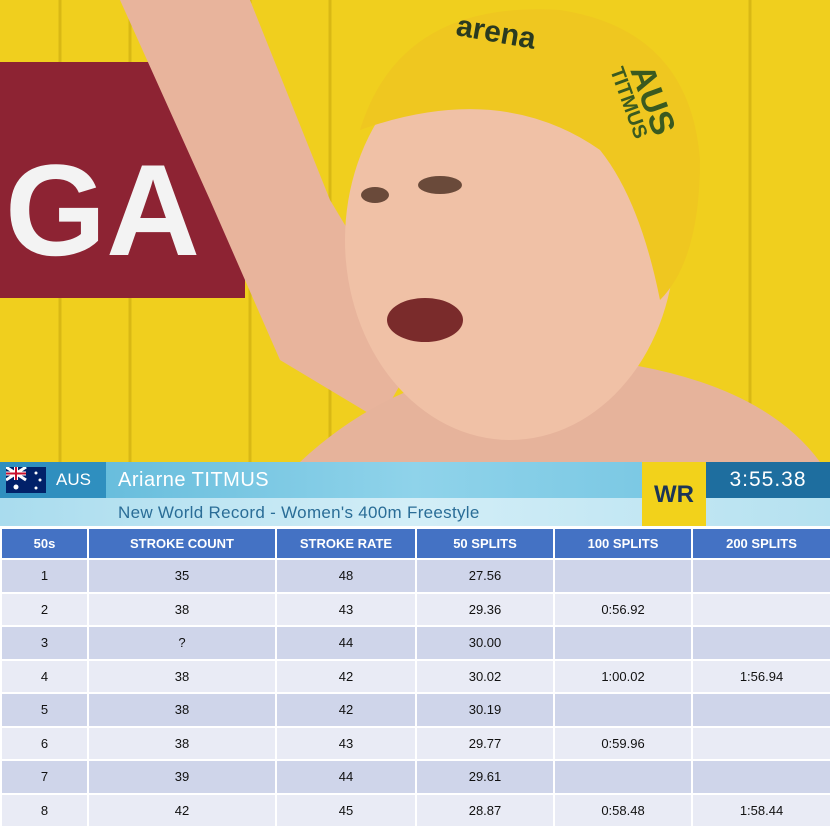 This screenshot has height=828, width=830. What do you see at coordinates (760, 810) in the screenshot?
I see `table-cell: 1:58.44` at bounding box center [760, 810].